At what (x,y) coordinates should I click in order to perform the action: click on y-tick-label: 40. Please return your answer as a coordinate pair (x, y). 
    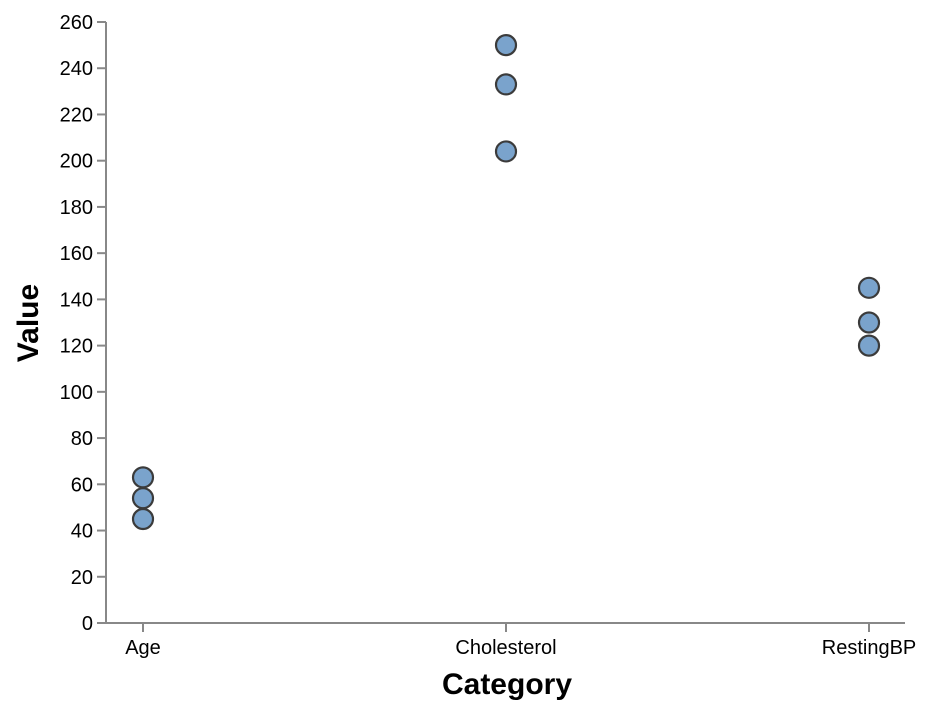
    Looking at the image, I should click on (82, 532).